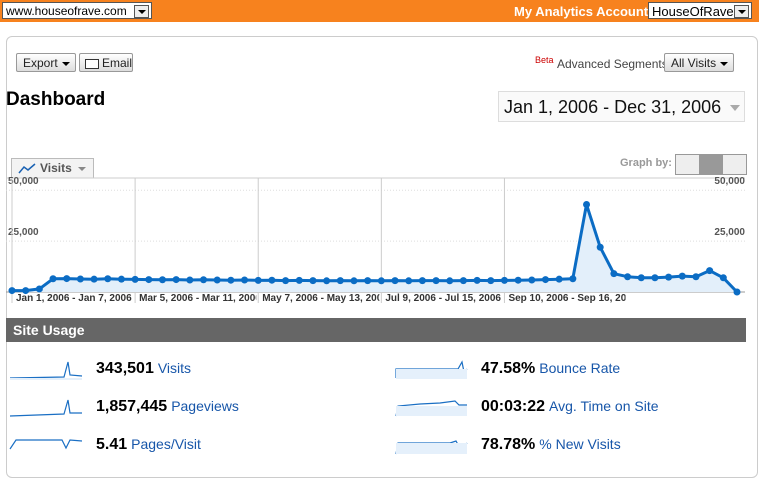 Image resolution: width=759 pixels, height=478 pixels. I want to click on metric-label: Visits, so click(174, 368).